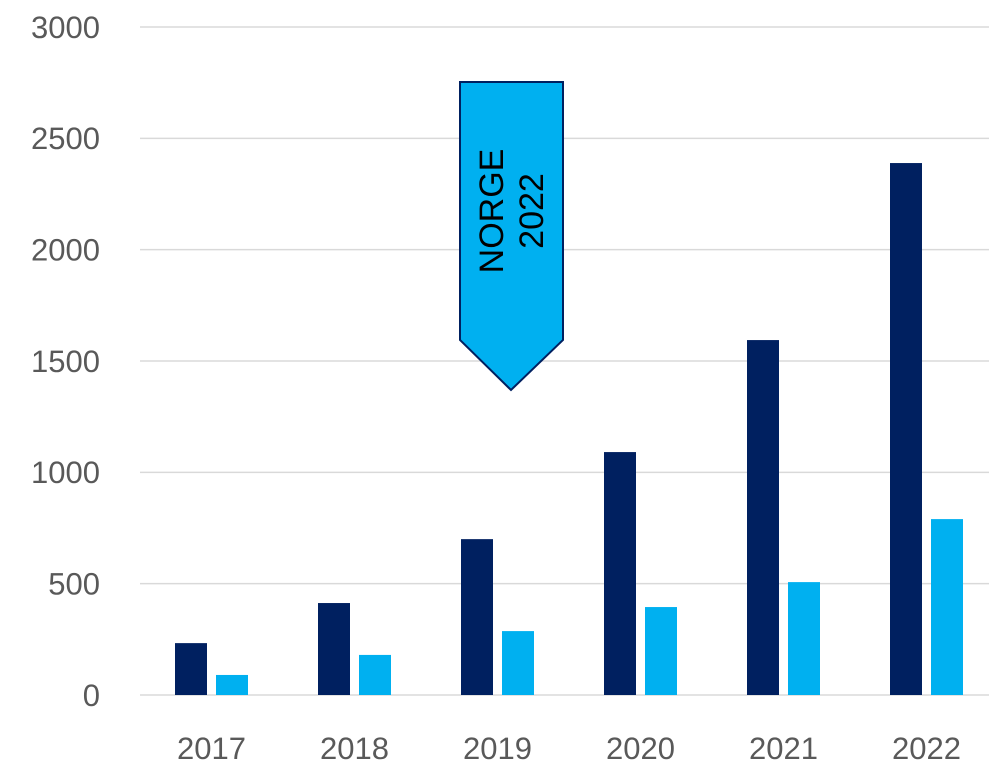  Describe the element at coordinates (91, 695) in the screenshot. I see `y-tick-label: 0` at that location.